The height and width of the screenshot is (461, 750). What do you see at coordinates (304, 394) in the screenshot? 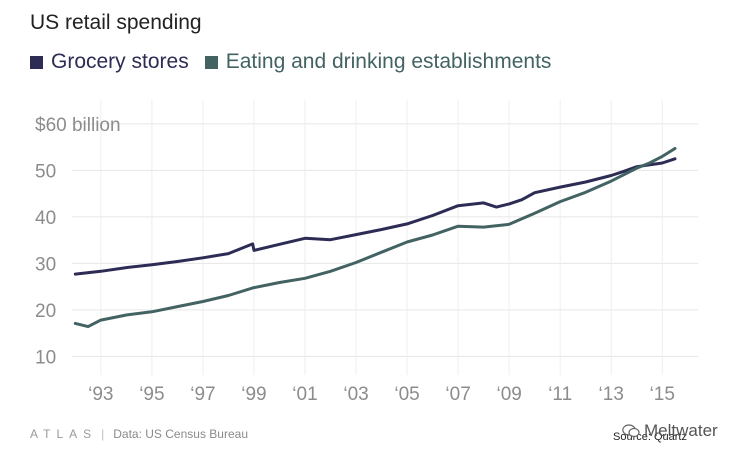
I see `x-tick-label-2001: ‘01` at bounding box center [304, 394].